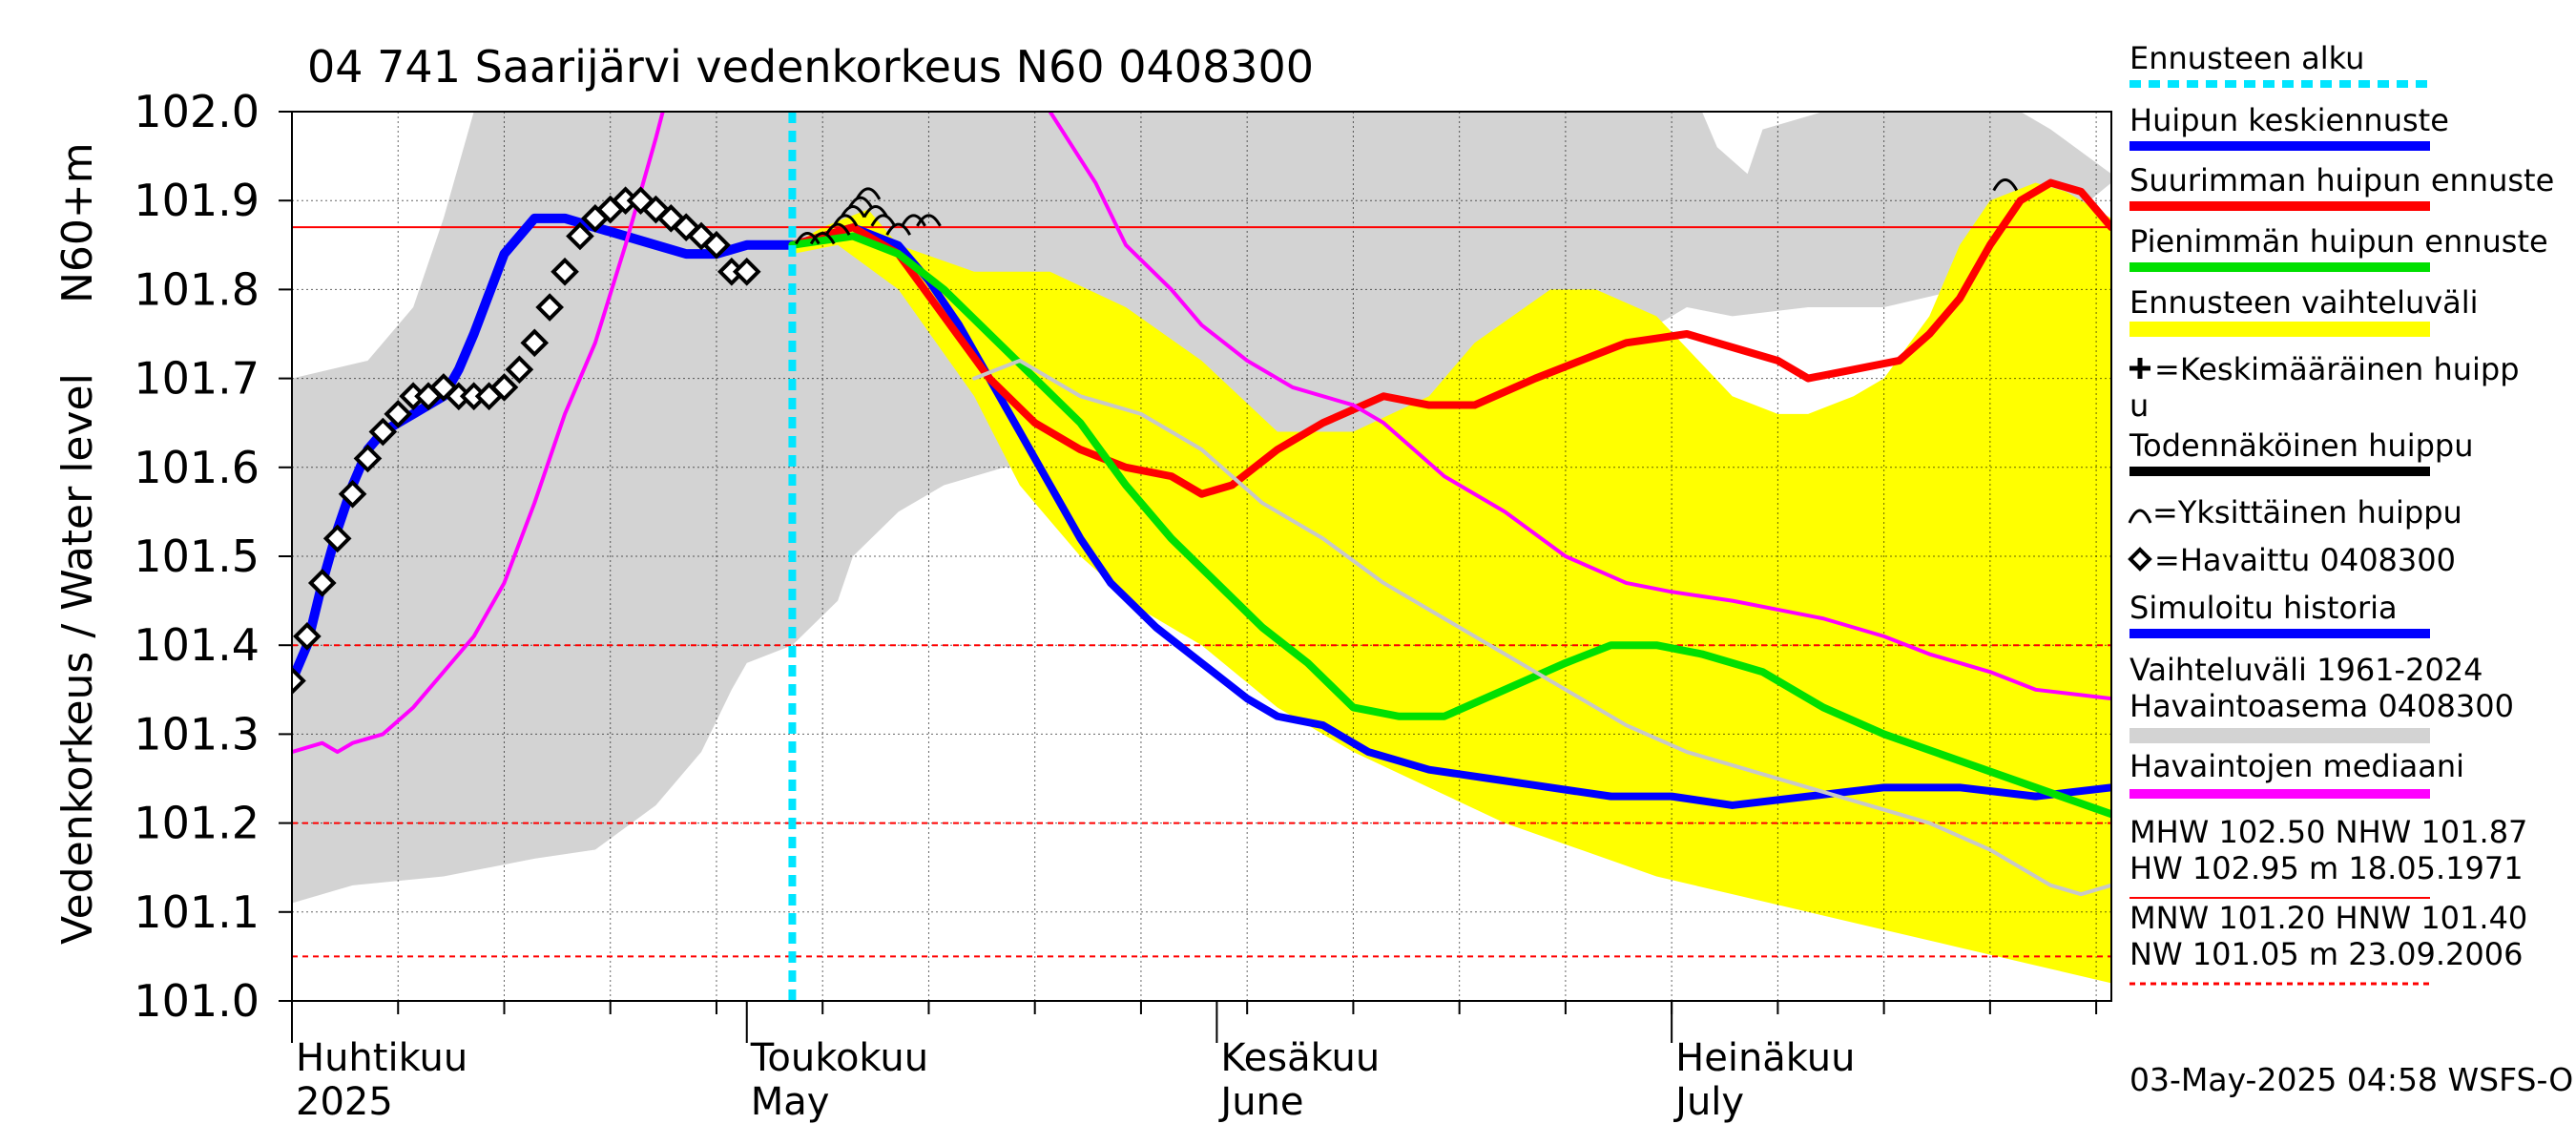  What do you see at coordinates (2328, 832) in the screenshot?
I see `legend-label: MHW 102.50 NHW 101.87` at bounding box center [2328, 832].